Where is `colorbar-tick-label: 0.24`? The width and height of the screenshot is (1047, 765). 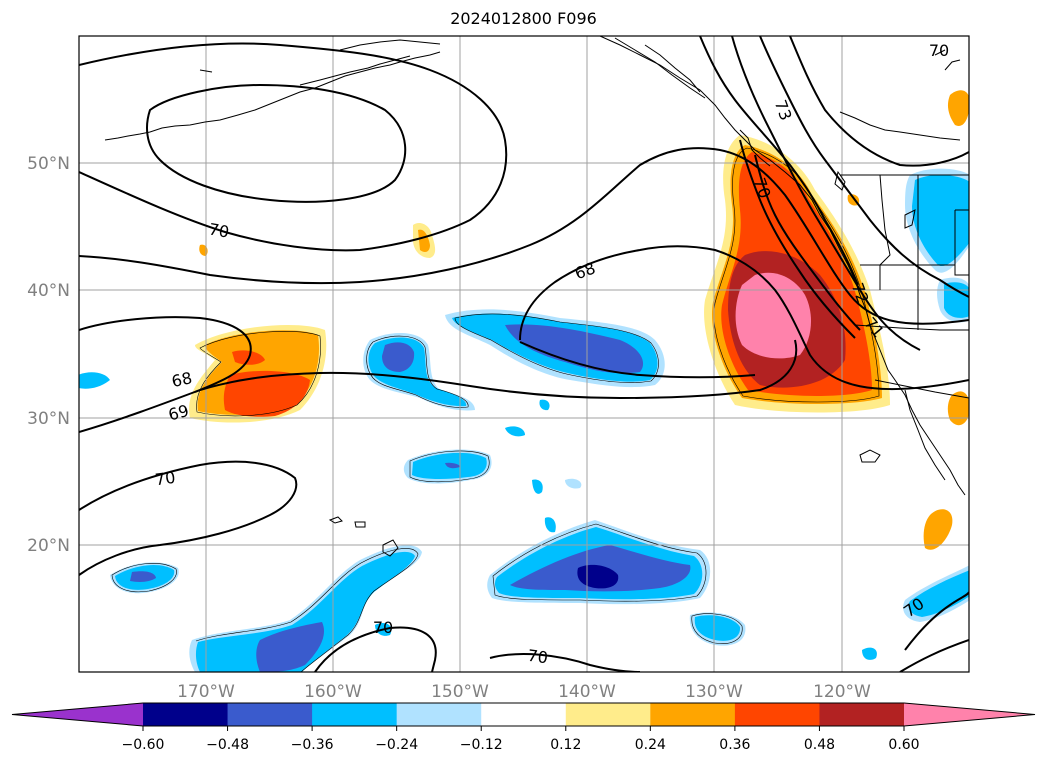 colorbar-tick-label: 0.24 is located at coordinates (650, 745).